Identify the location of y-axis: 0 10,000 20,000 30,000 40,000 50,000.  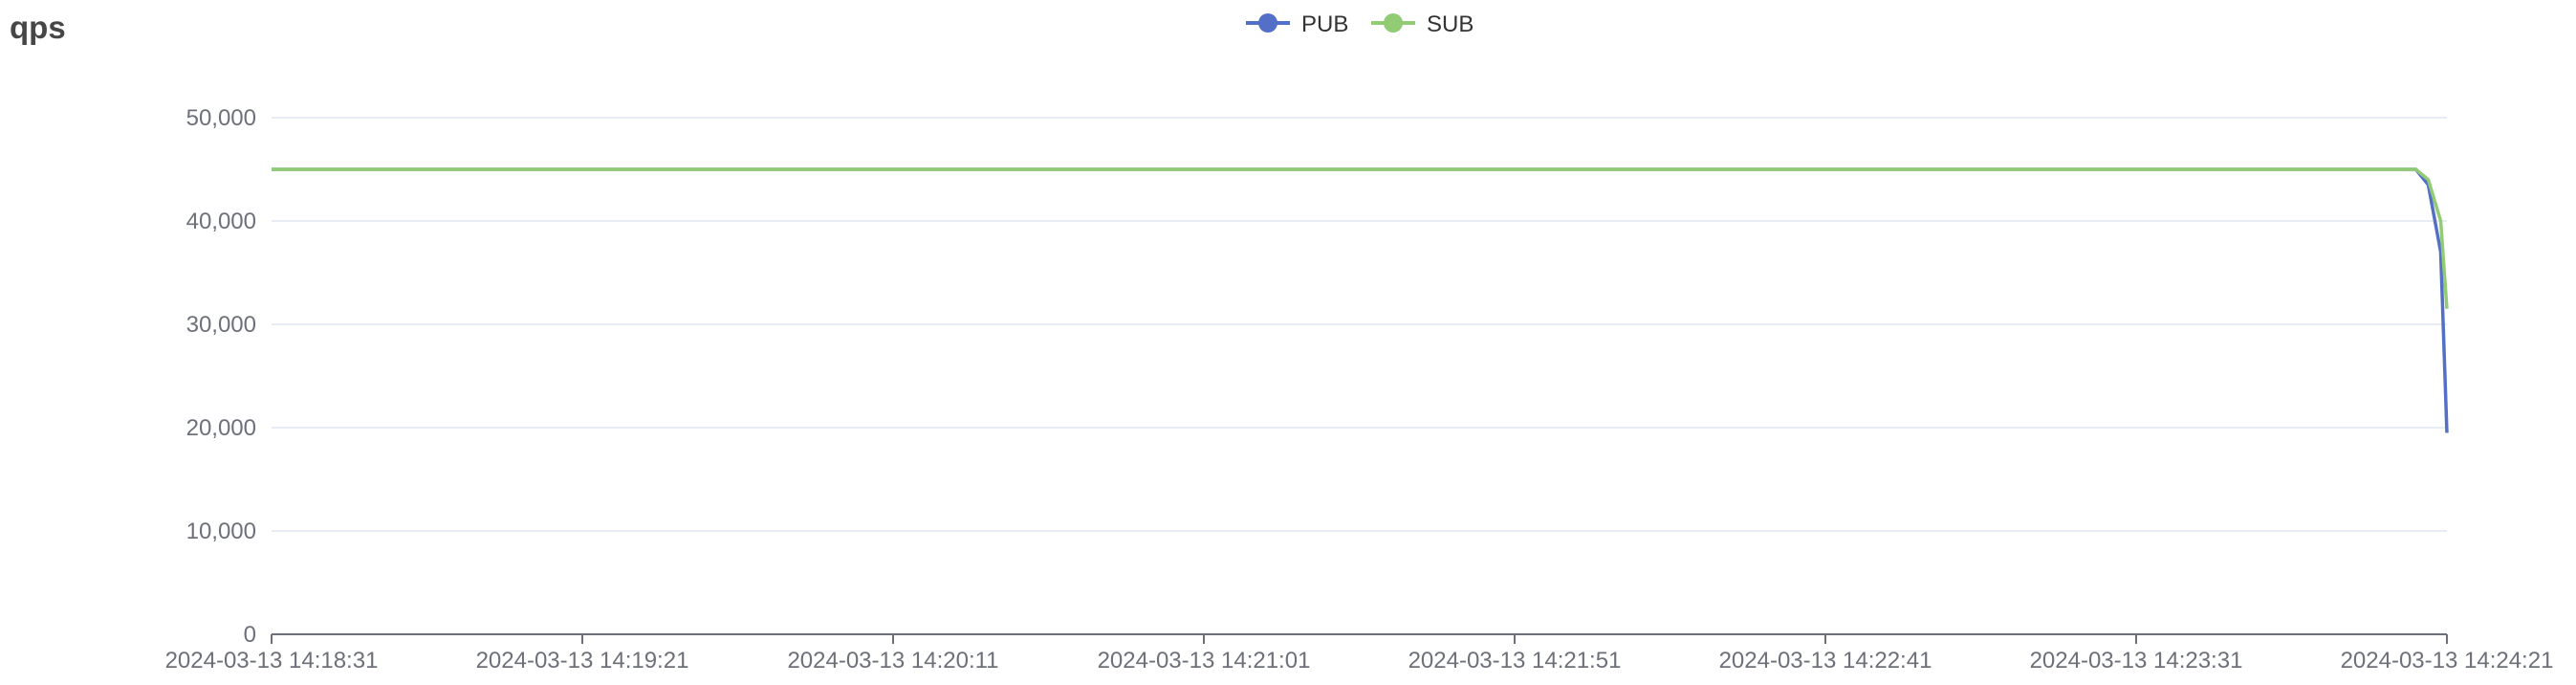
(221, 376).